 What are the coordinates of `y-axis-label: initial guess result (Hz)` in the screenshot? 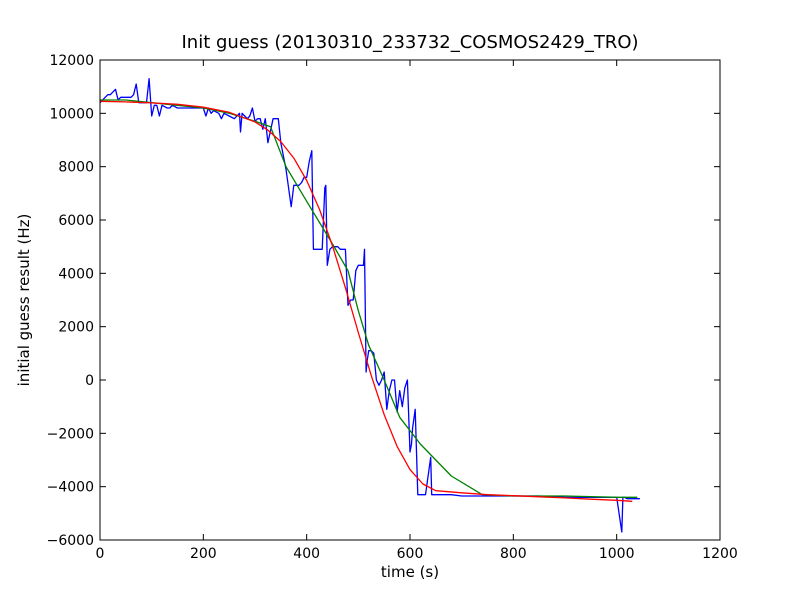 It's located at (24, 300).